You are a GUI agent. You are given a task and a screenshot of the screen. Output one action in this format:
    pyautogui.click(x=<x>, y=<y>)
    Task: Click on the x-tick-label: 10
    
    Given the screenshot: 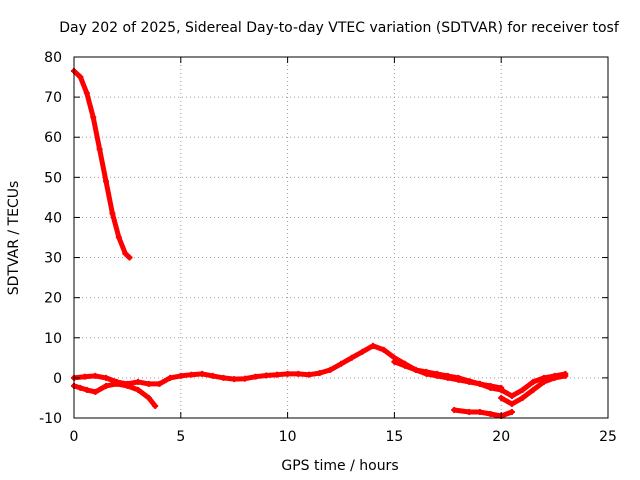 What is the action you would take?
    pyautogui.click(x=288, y=437)
    